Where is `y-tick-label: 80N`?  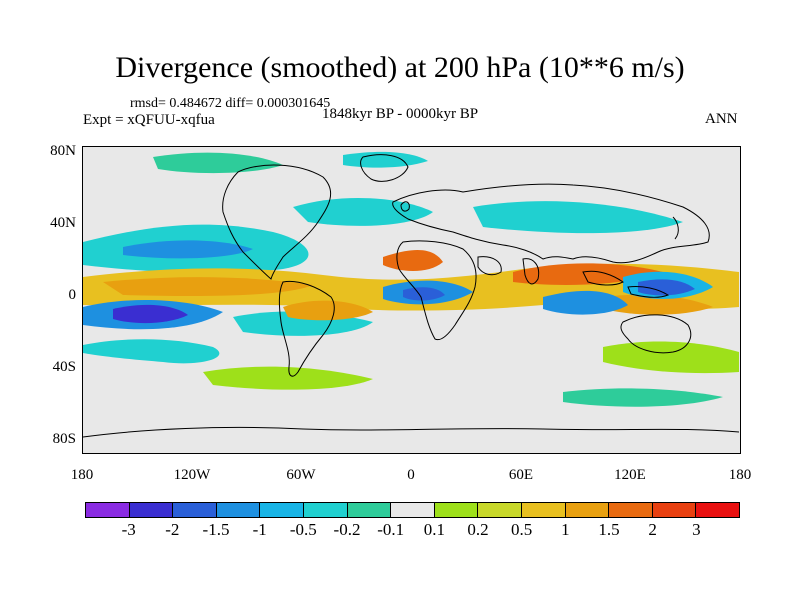 y-tick-label: 80N is located at coordinates (63, 151).